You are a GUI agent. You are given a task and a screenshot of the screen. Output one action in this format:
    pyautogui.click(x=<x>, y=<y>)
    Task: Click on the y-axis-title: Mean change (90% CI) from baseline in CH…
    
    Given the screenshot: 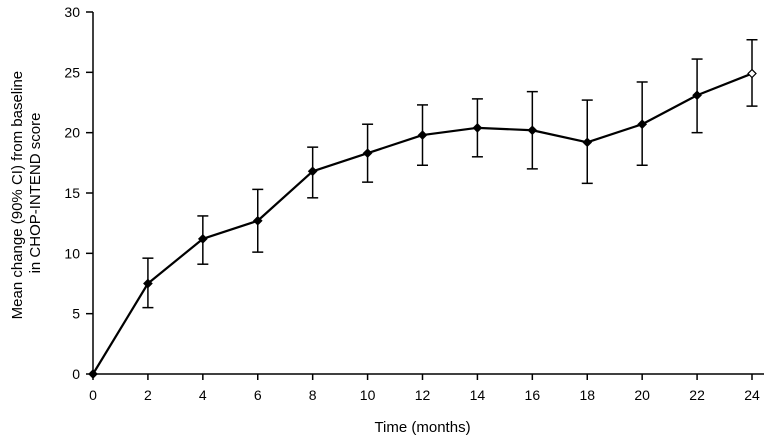 What is the action you would take?
    pyautogui.click(x=26, y=193)
    